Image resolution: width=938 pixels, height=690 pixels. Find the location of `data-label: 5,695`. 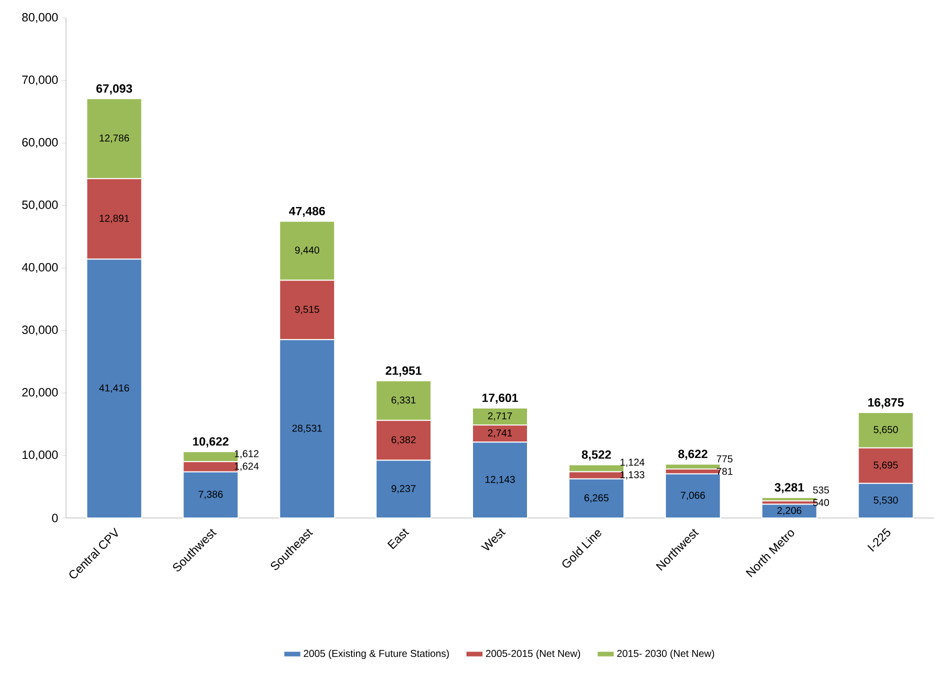

data-label: 5,695 is located at coordinates (886, 466).